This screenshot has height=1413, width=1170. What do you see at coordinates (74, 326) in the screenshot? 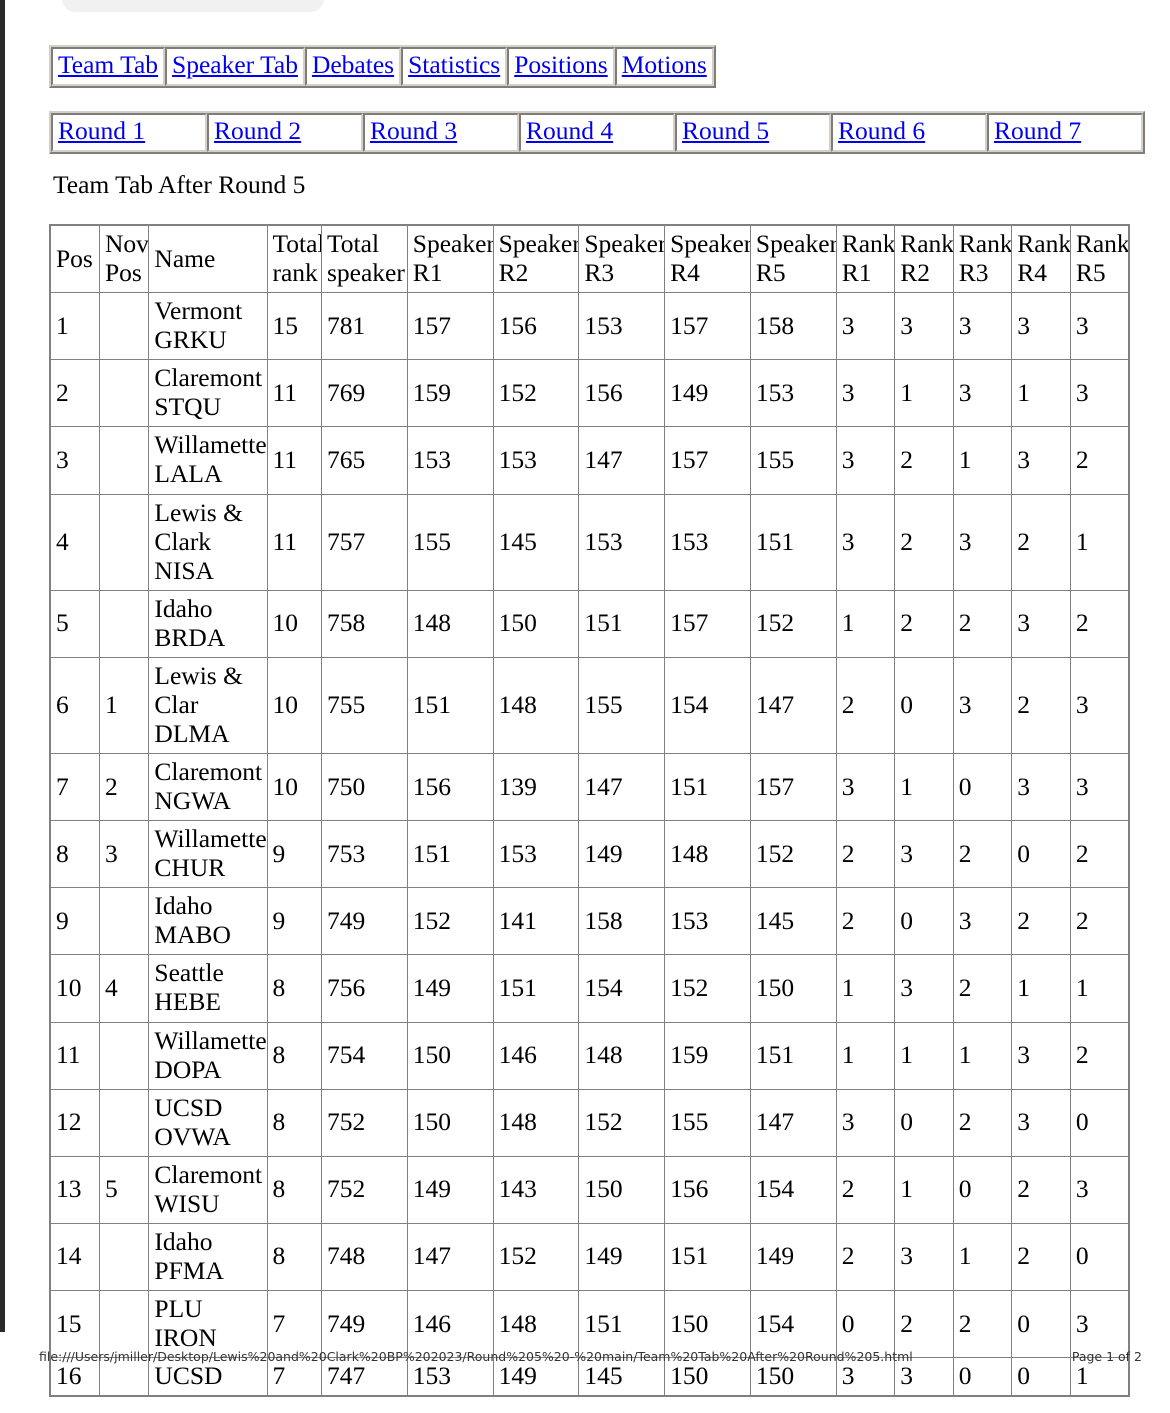
I see `cell-pos: 1` at bounding box center [74, 326].